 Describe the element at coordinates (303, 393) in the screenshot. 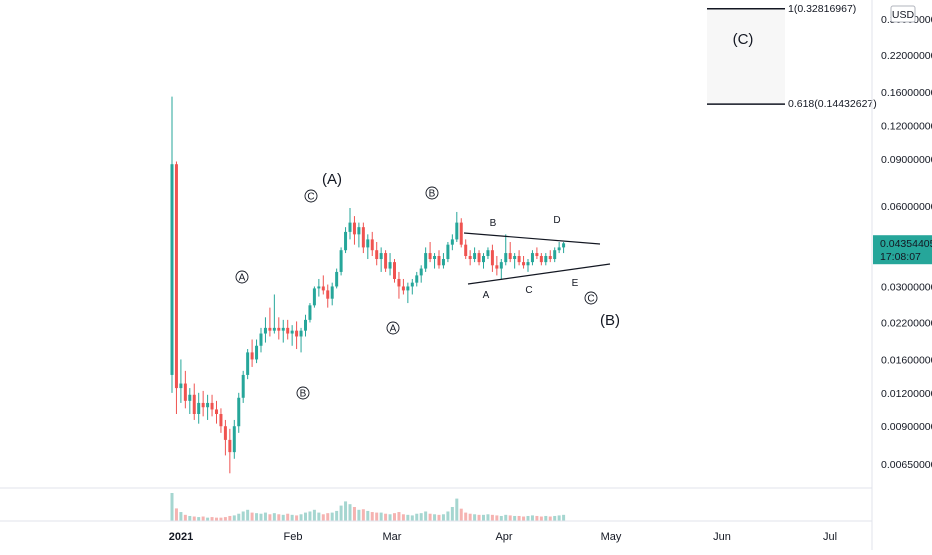

I see `circled-label-b1: B` at that location.